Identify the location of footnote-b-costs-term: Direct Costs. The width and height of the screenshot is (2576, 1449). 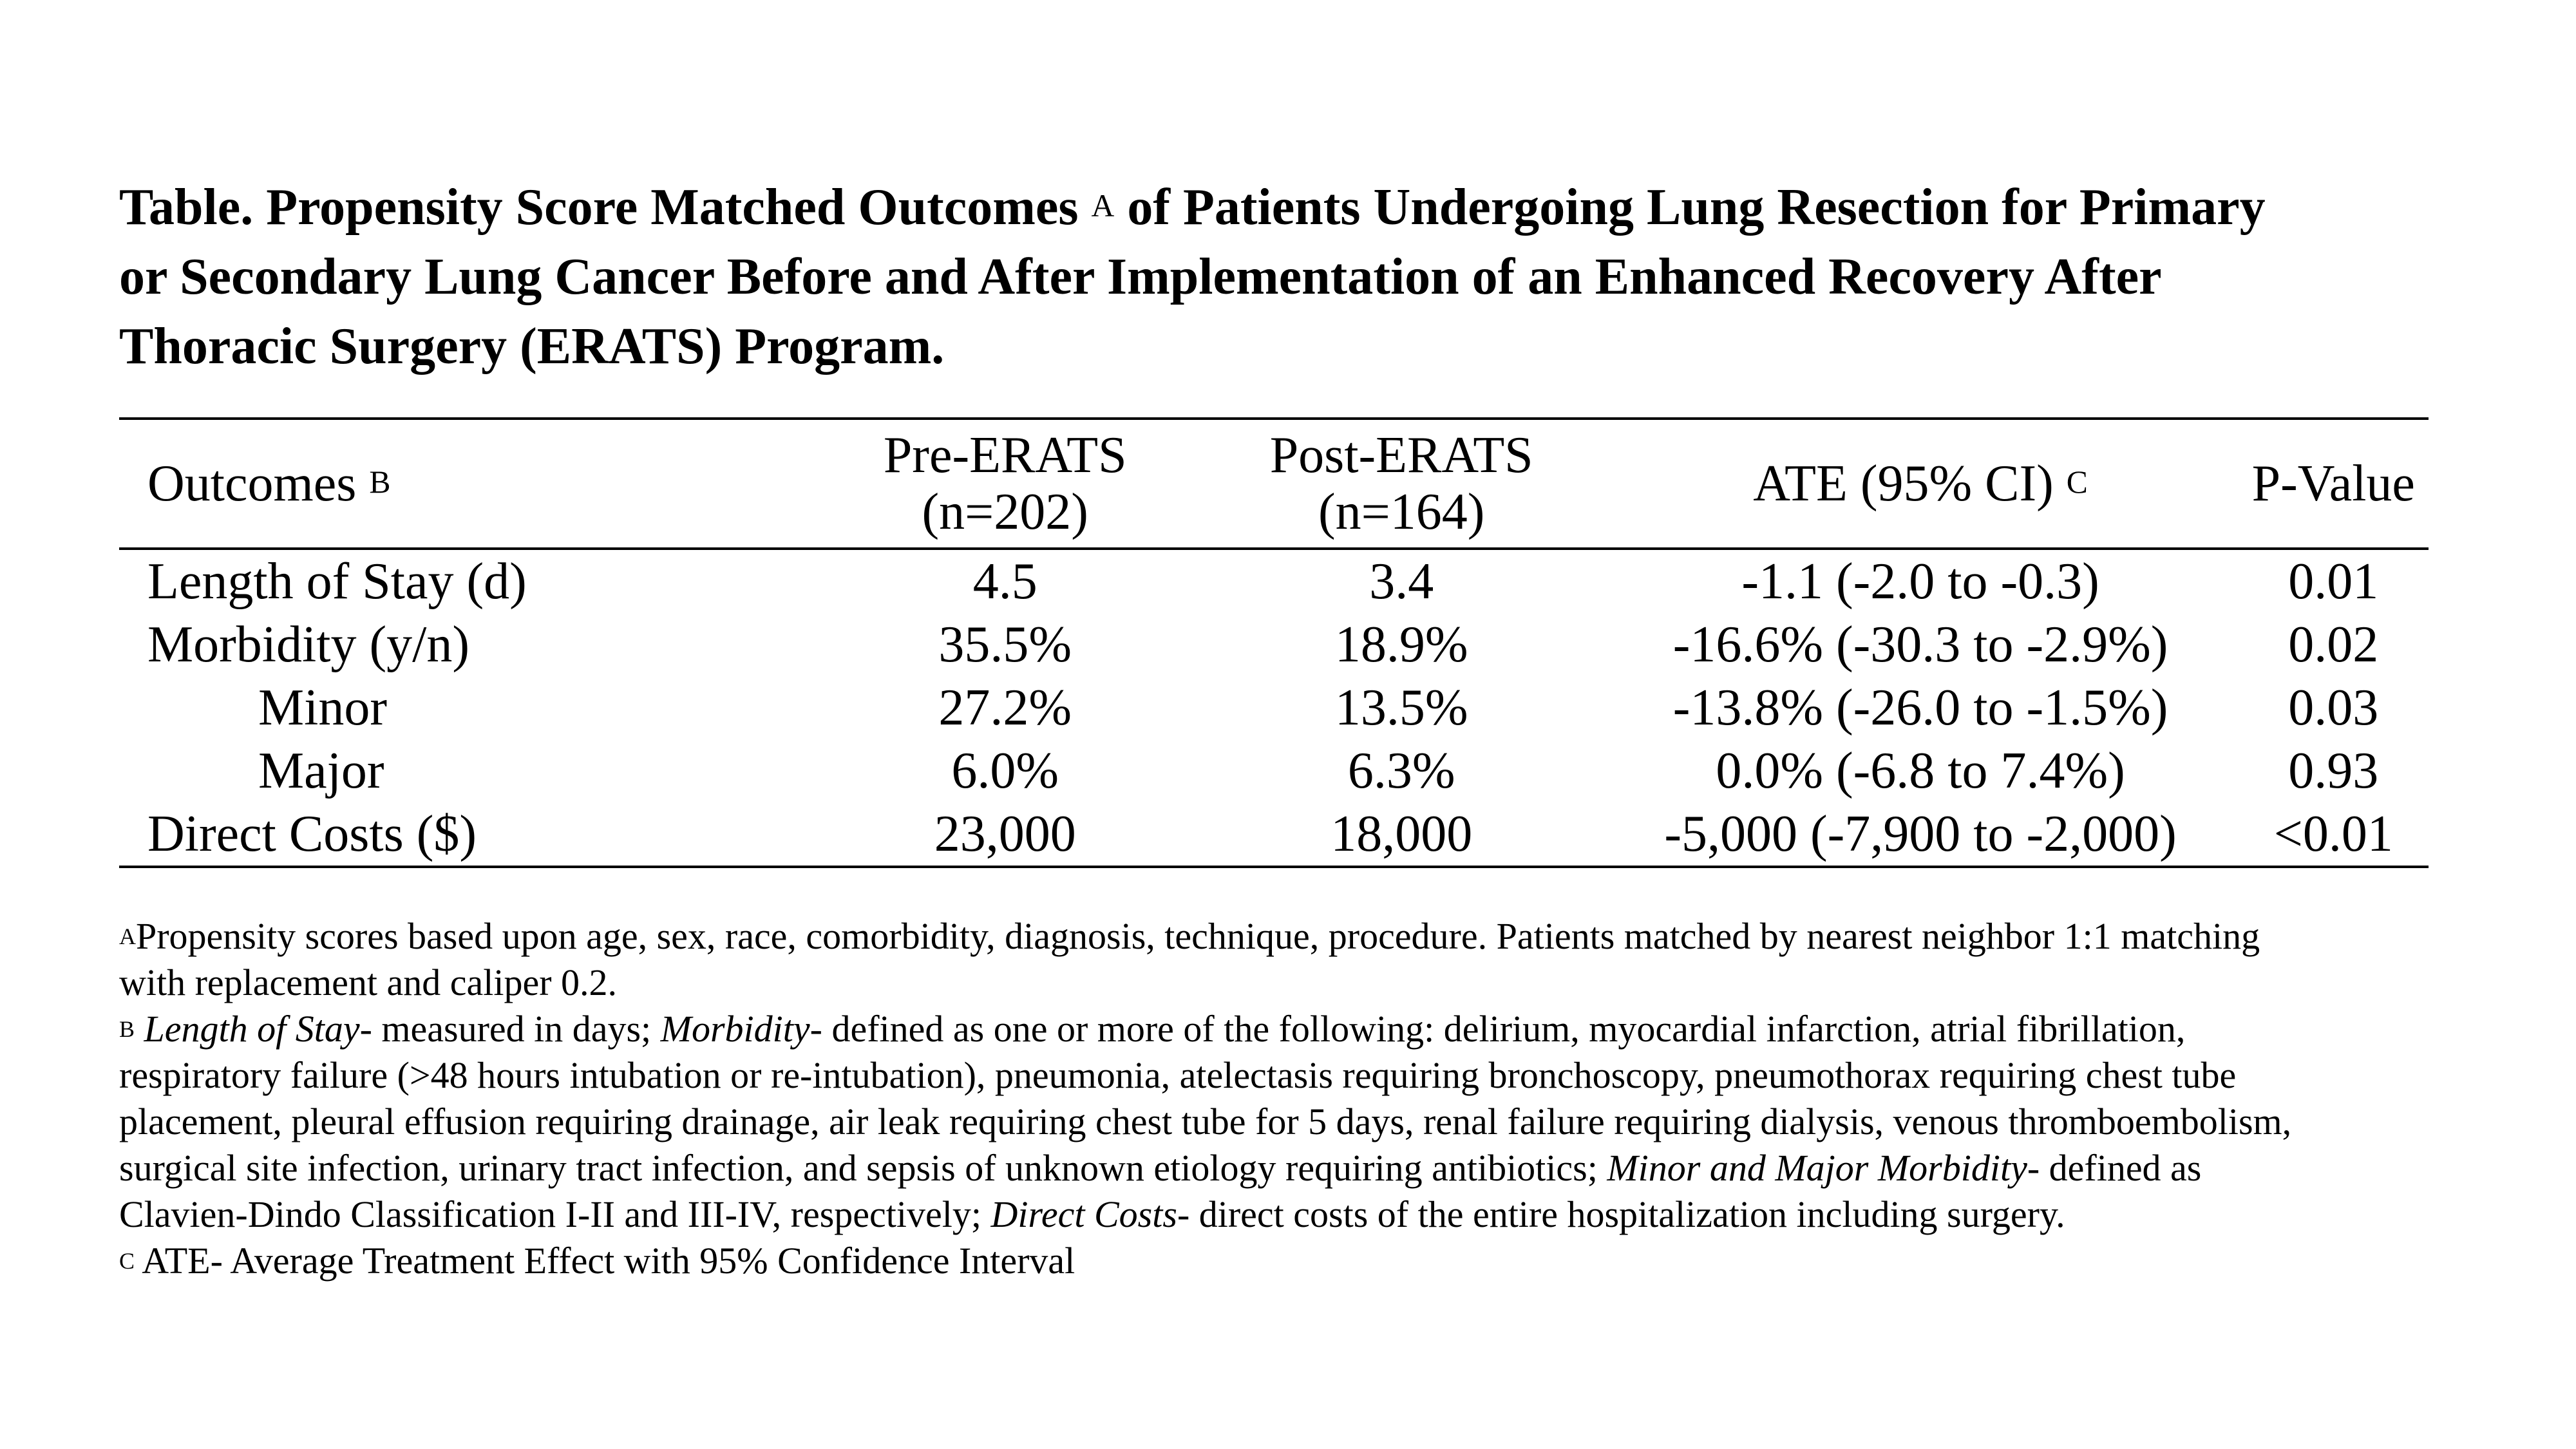
(1083, 1214).